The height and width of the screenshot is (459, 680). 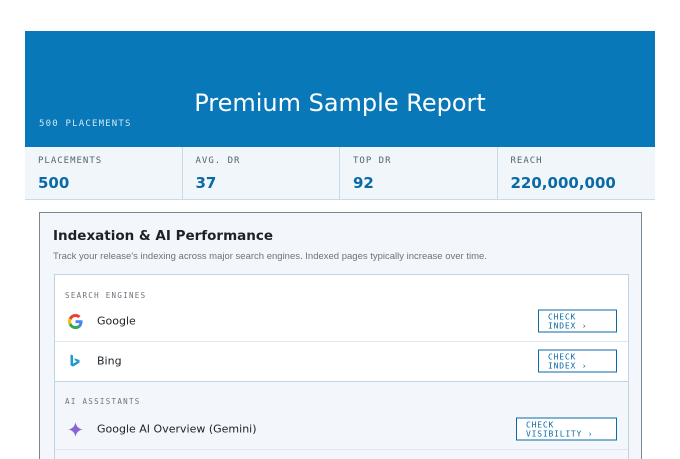 I want to click on stat-label: AVG. DR, so click(x=218, y=161).